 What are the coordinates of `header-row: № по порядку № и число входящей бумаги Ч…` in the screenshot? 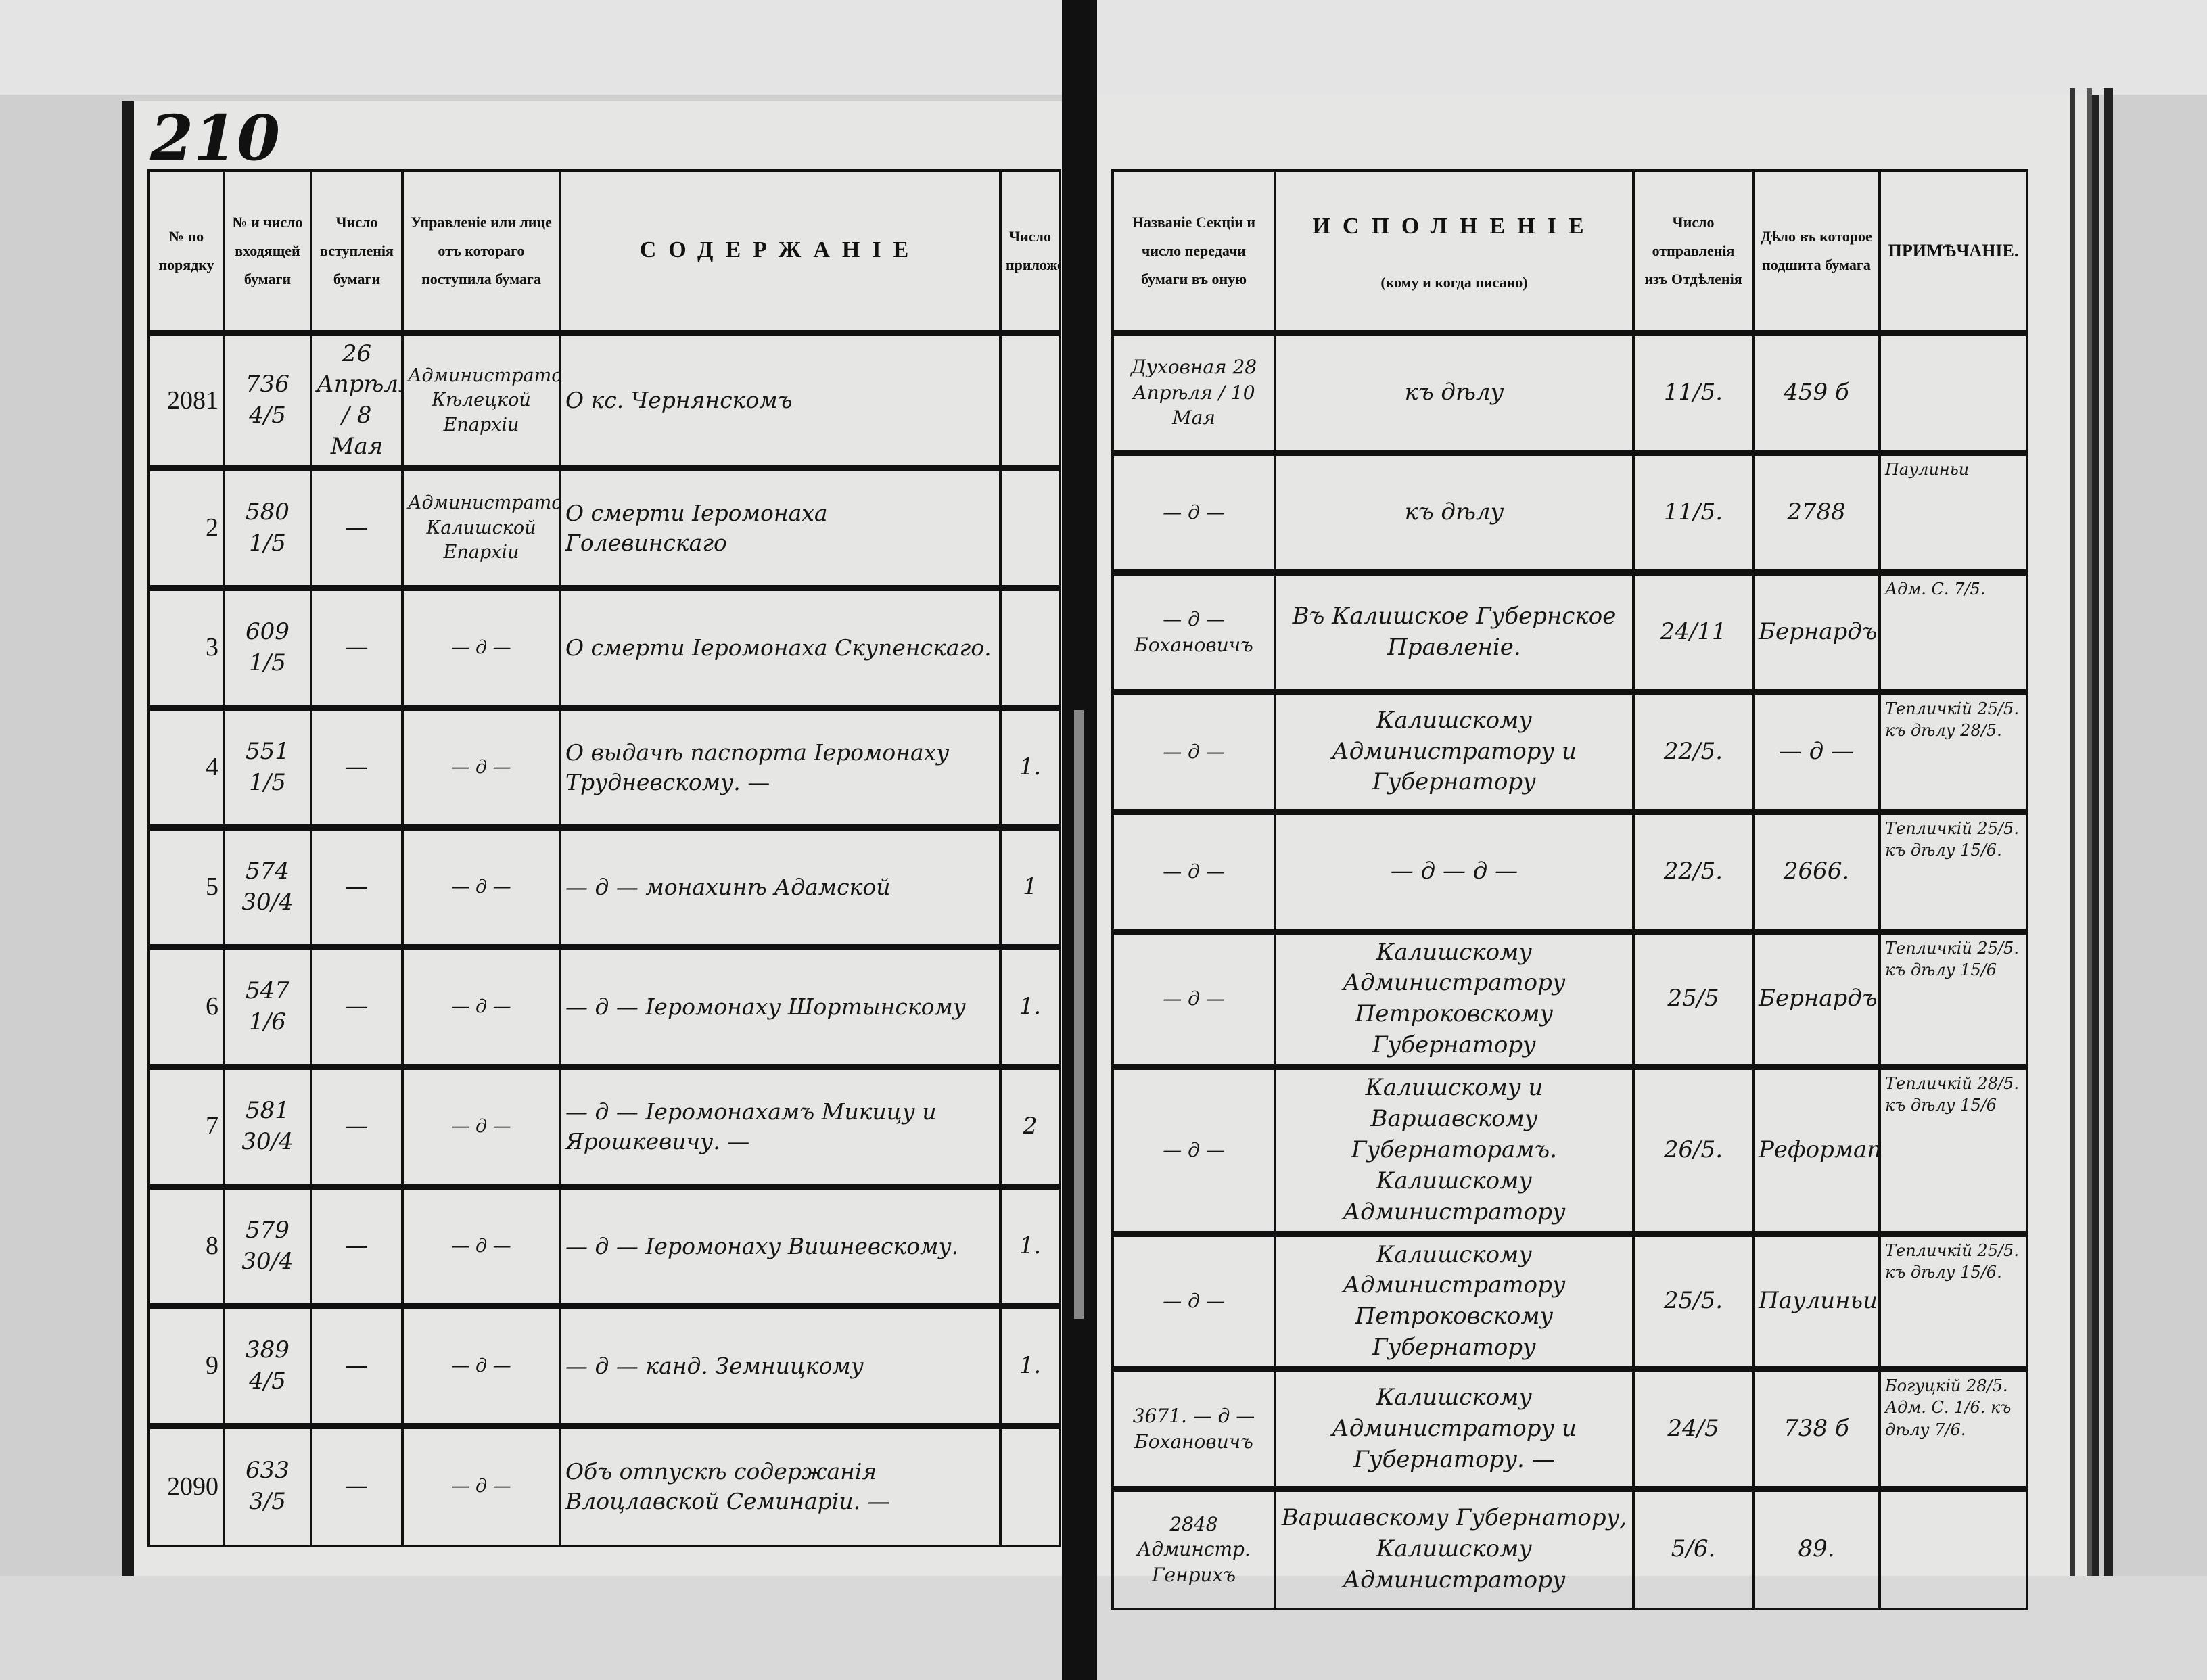 It's located at (604, 252).